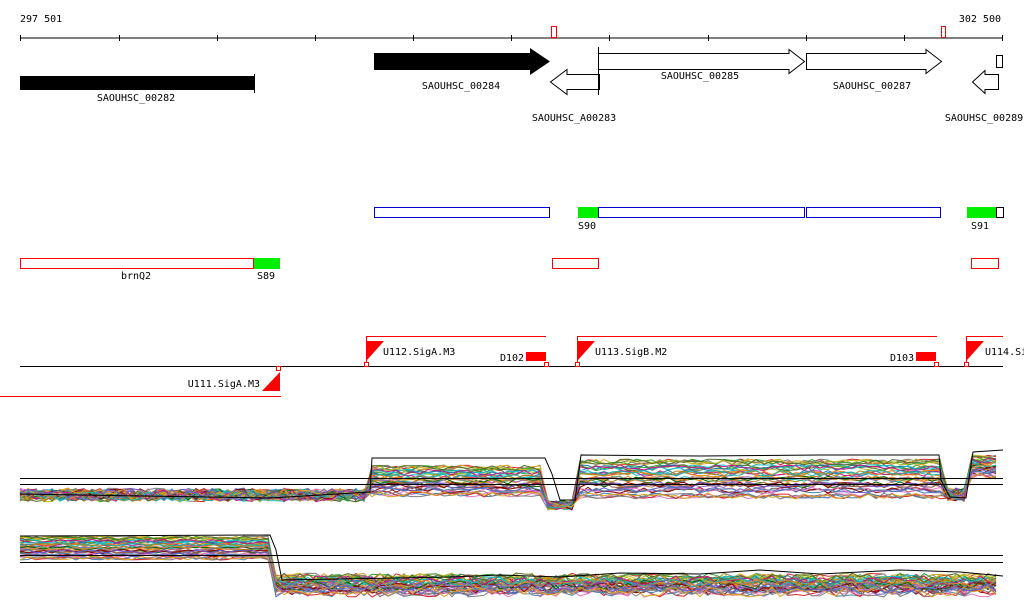 This screenshot has height=611, width=1024. What do you see at coordinates (511, 38) in the screenshot?
I see `ruler-ticks` at bounding box center [511, 38].